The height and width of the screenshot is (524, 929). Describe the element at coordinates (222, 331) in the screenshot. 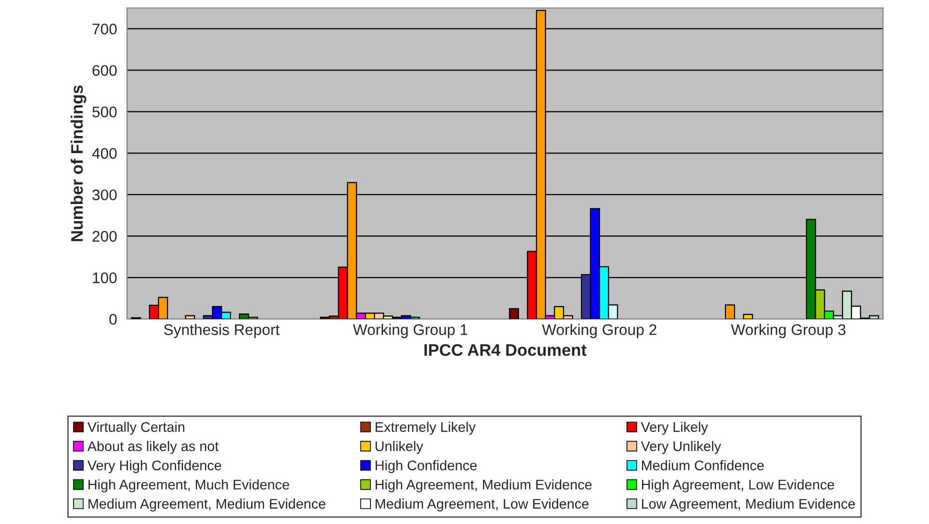

I see `x-tick-label: Synthesis Report` at that location.